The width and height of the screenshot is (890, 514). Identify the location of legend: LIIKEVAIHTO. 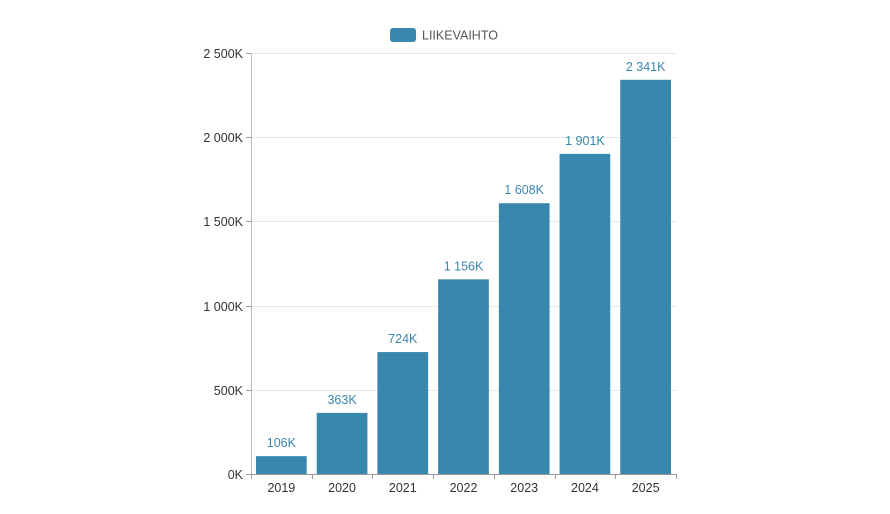
(444, 35).